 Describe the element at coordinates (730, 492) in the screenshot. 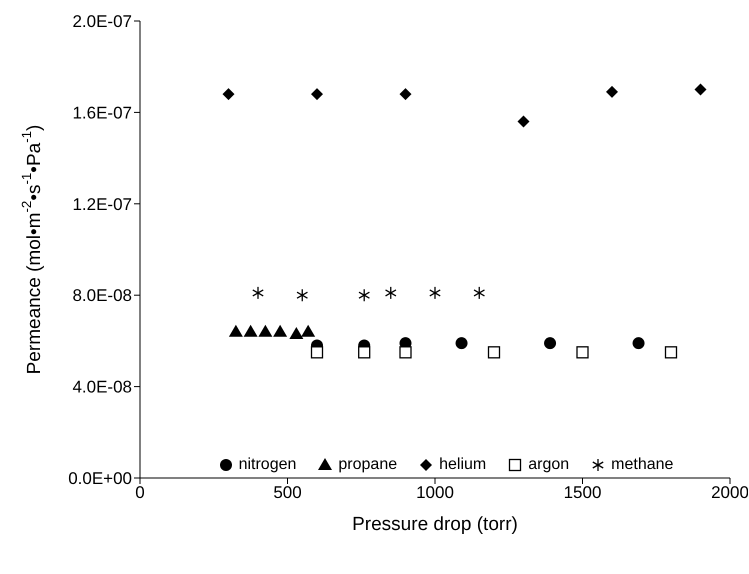

I see `x-tick-label: 2000` at that location.